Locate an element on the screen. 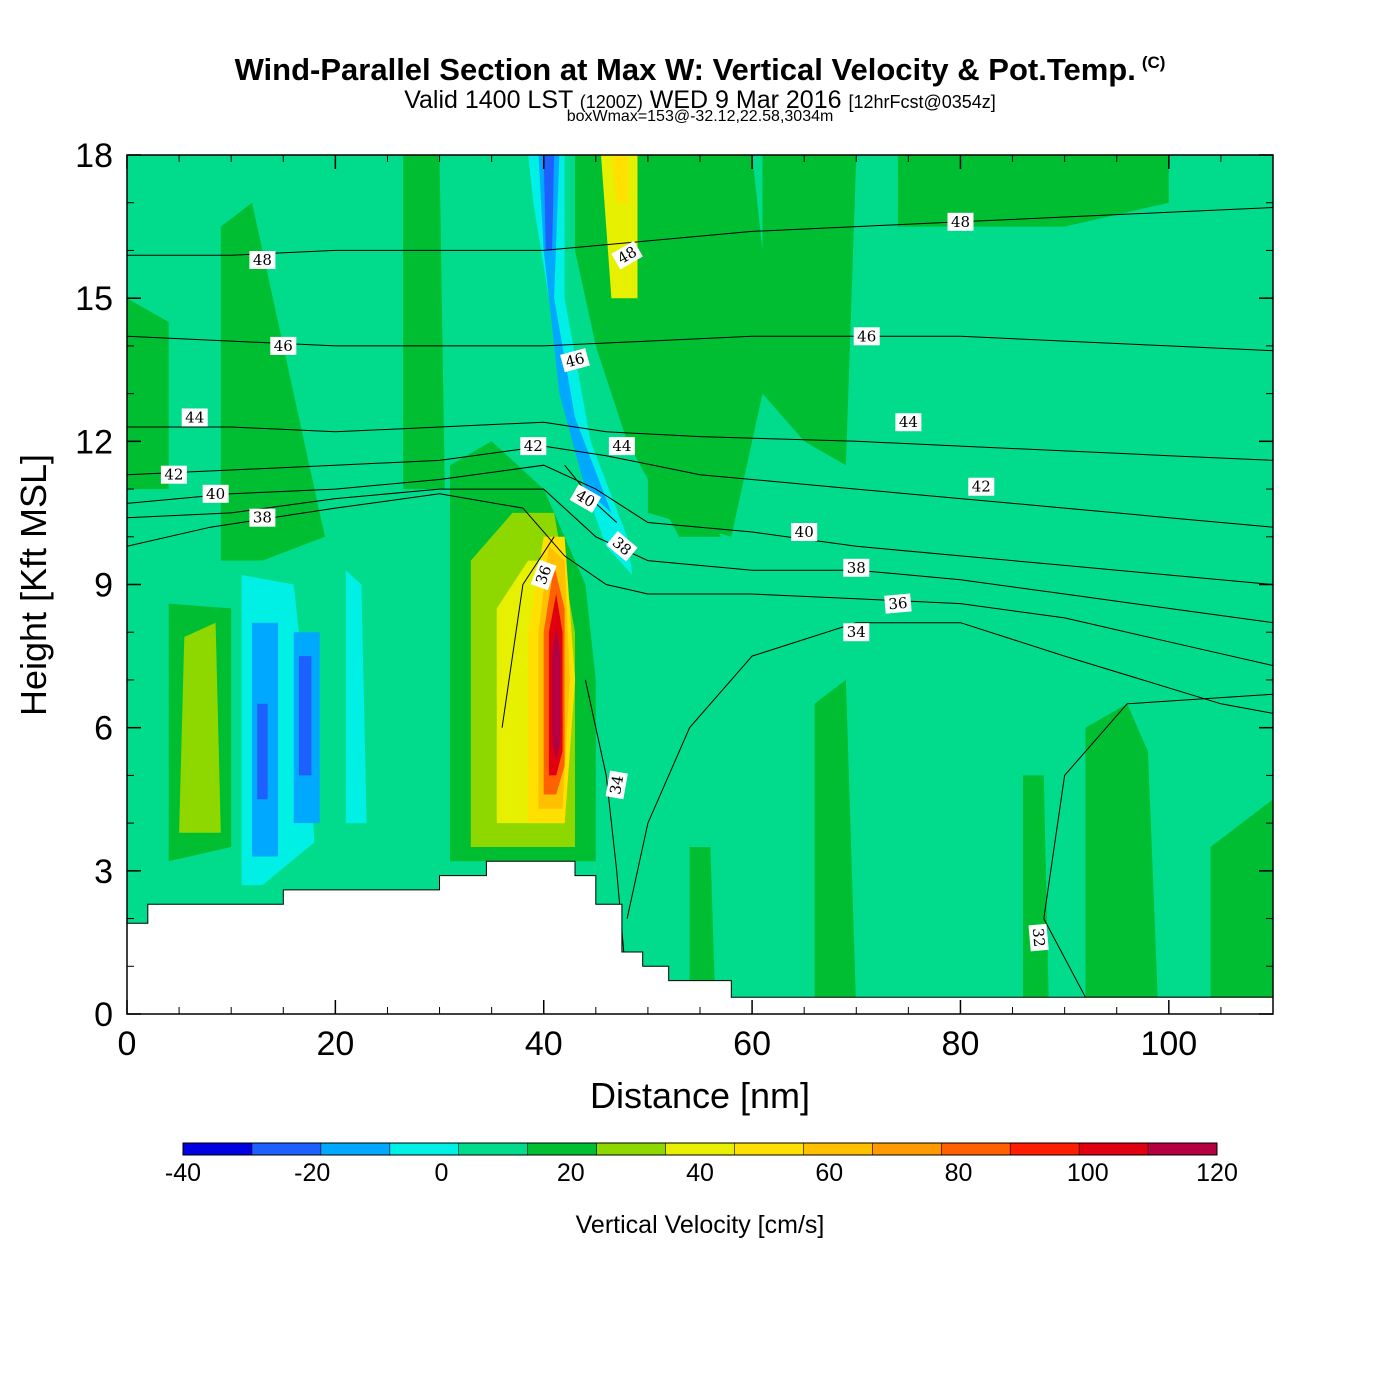 The width and height of the screenshot is (1400, 1400). x-tick-label-0: 0 is located at coordinates (127, 1044).